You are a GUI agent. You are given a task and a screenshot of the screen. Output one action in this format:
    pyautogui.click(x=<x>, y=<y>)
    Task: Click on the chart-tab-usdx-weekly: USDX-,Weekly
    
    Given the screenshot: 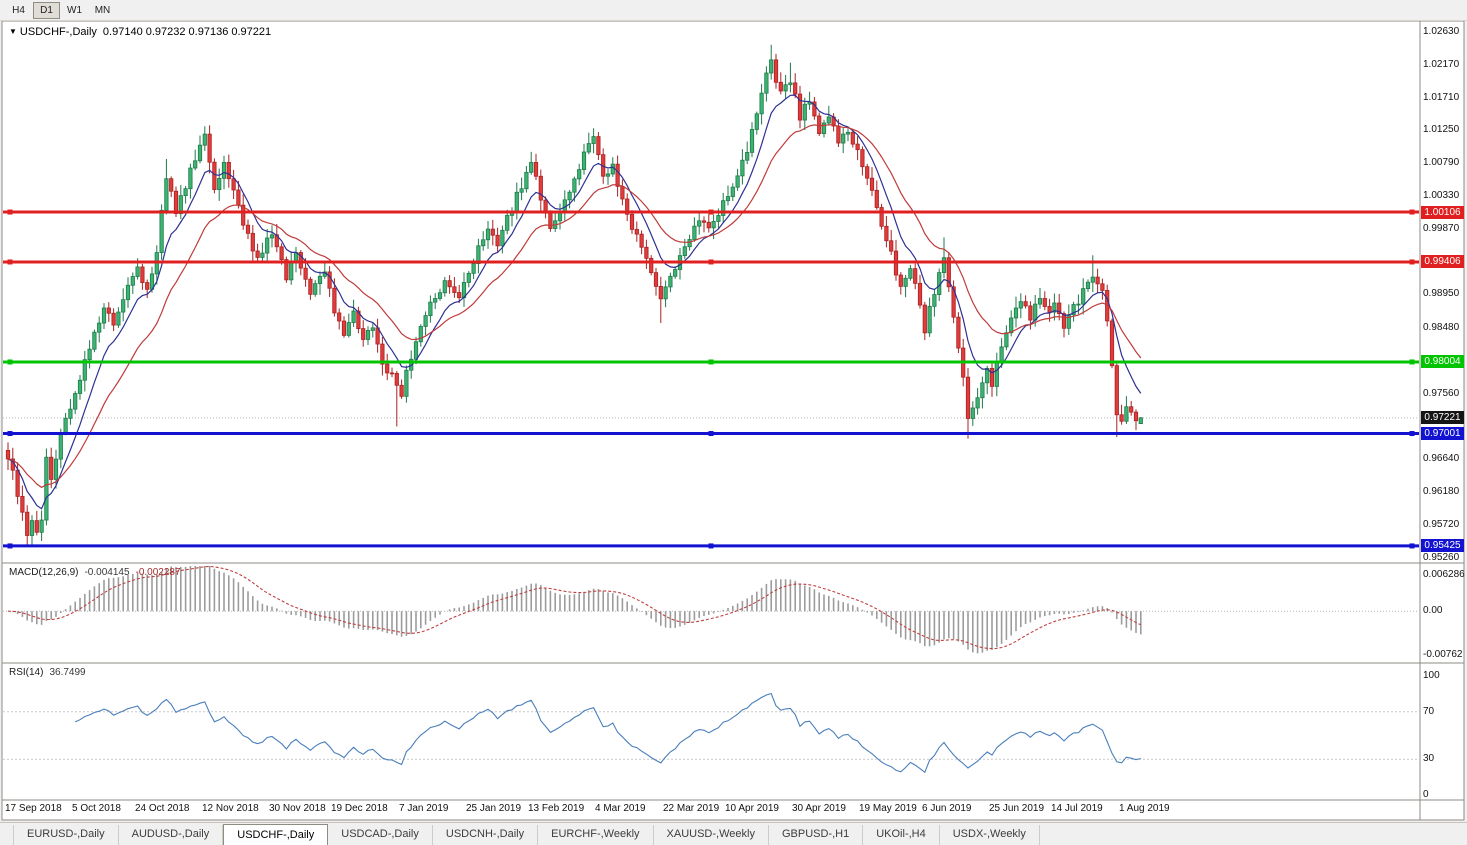 What is the action you would take?
    pyautogui.click(x=990, y=835)
    